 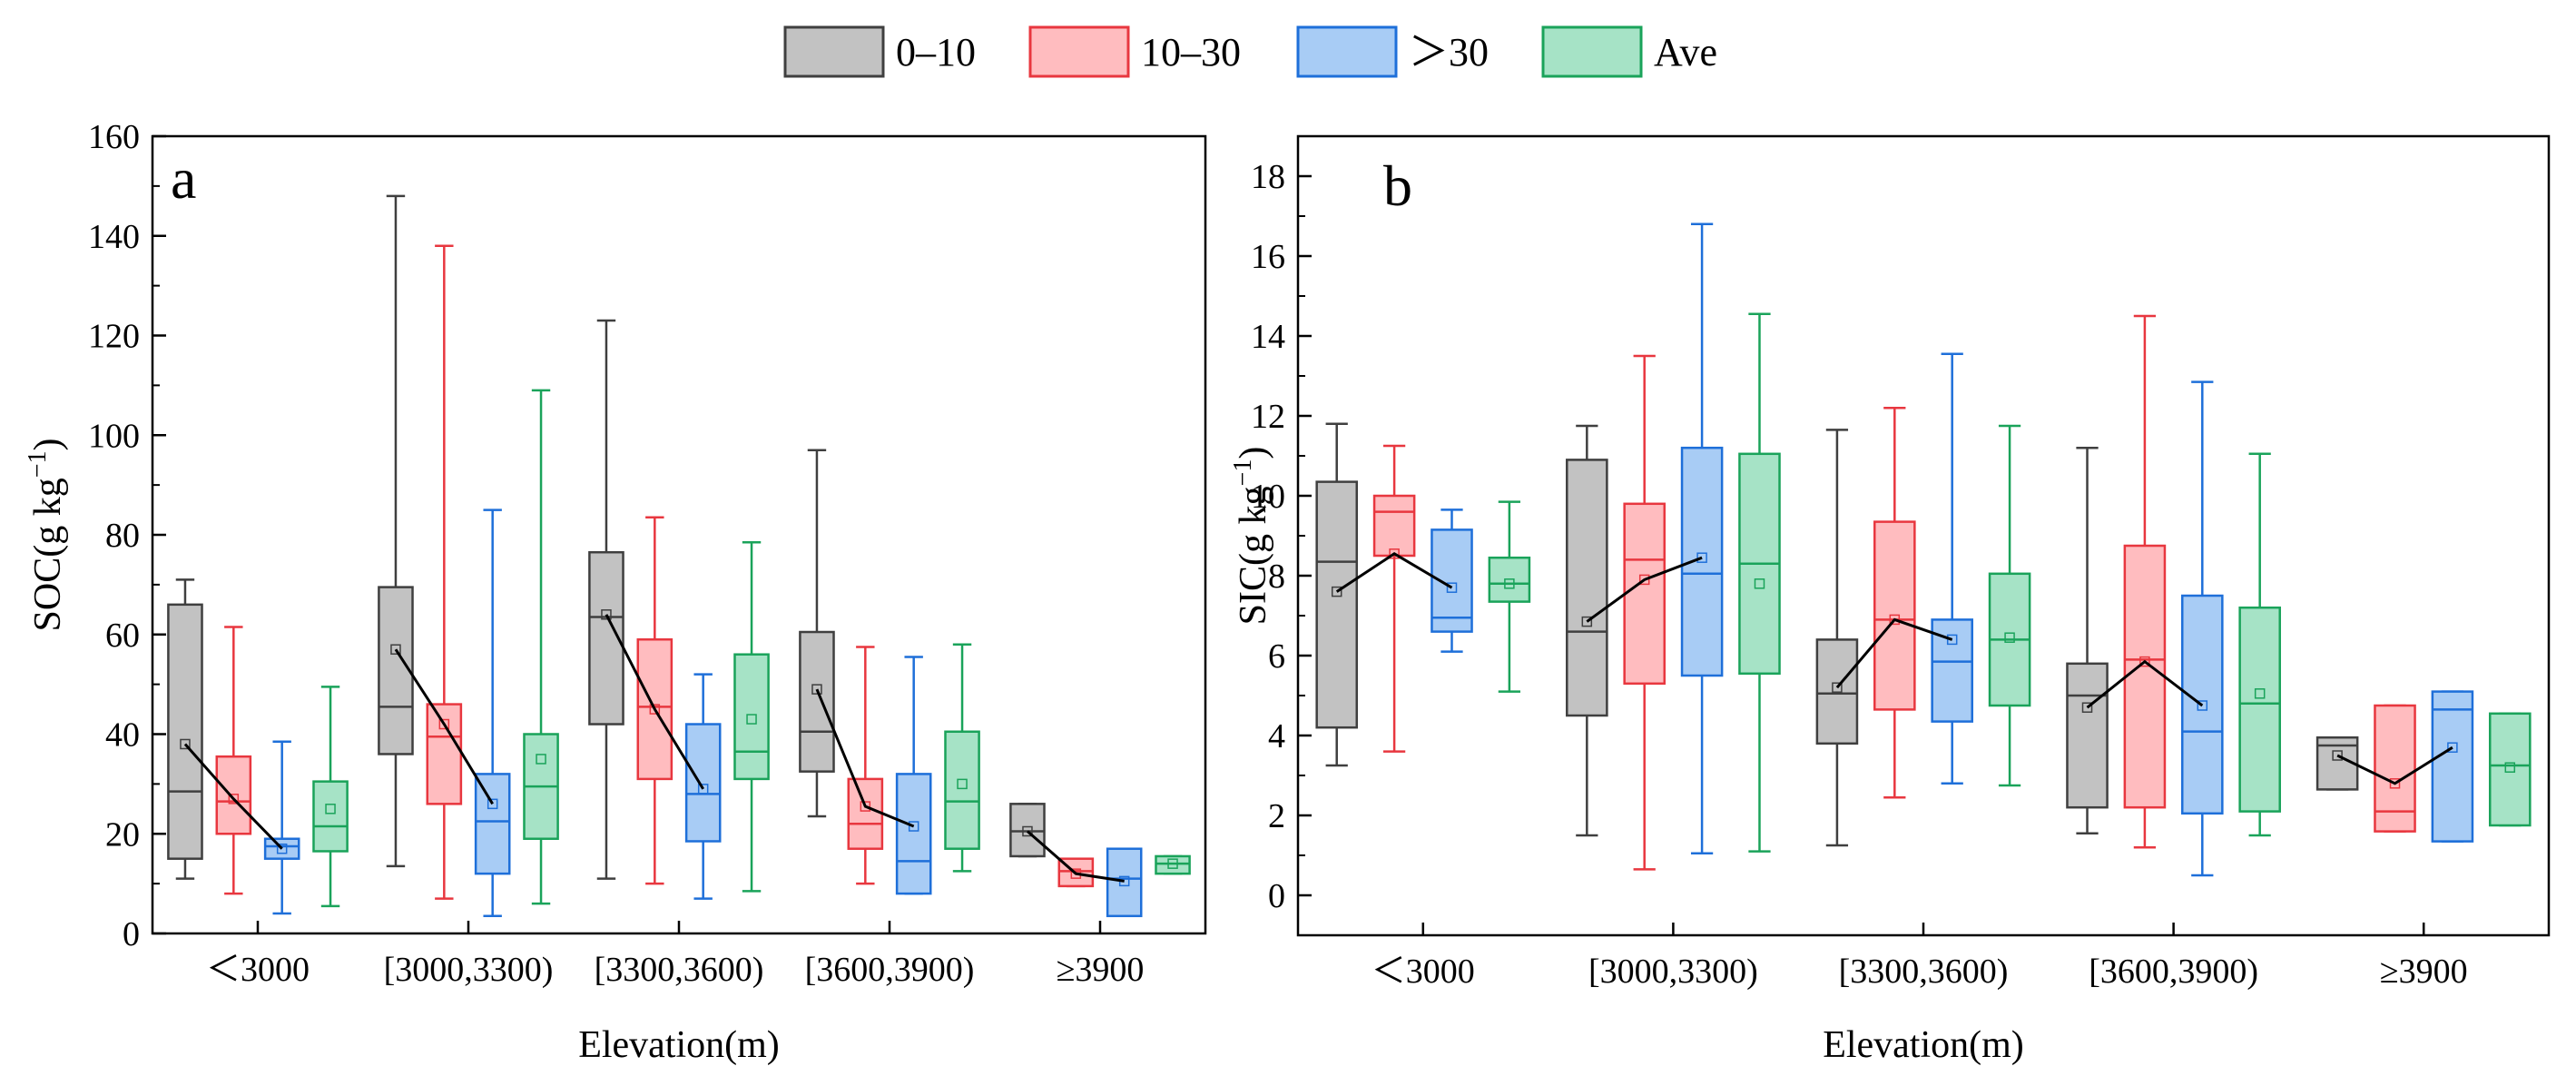 What do you see at coordinates (1268, 417) in the screenshot?
I see `y-tick-label: 12` at bounding box center [1268, 417].